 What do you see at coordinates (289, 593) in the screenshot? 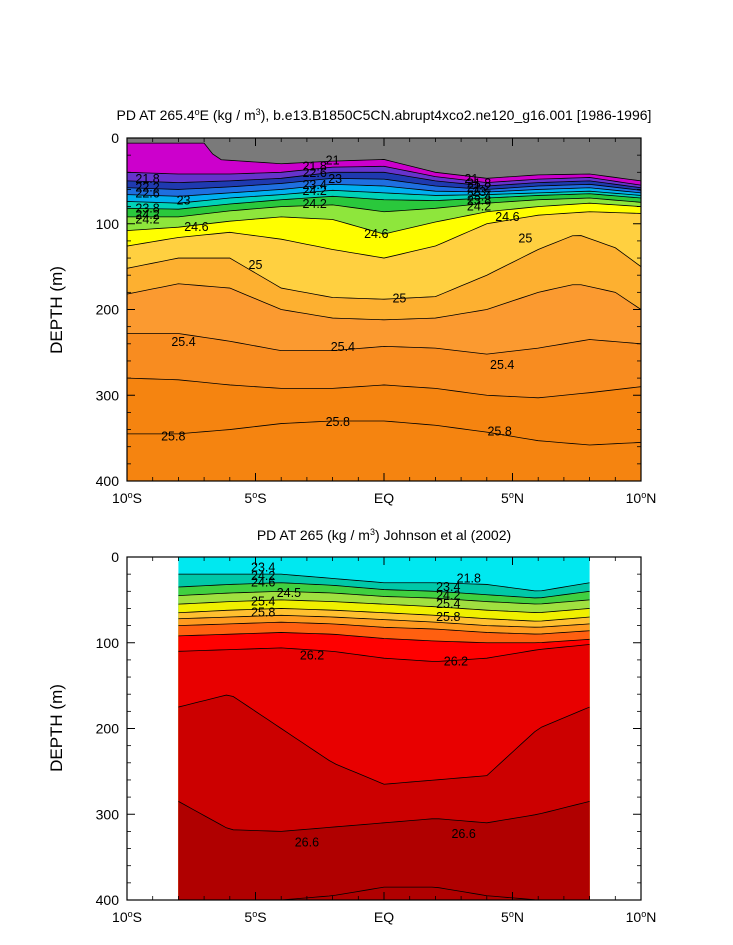
I see `contour-label: 24.5` at bounding box center [289, 593].